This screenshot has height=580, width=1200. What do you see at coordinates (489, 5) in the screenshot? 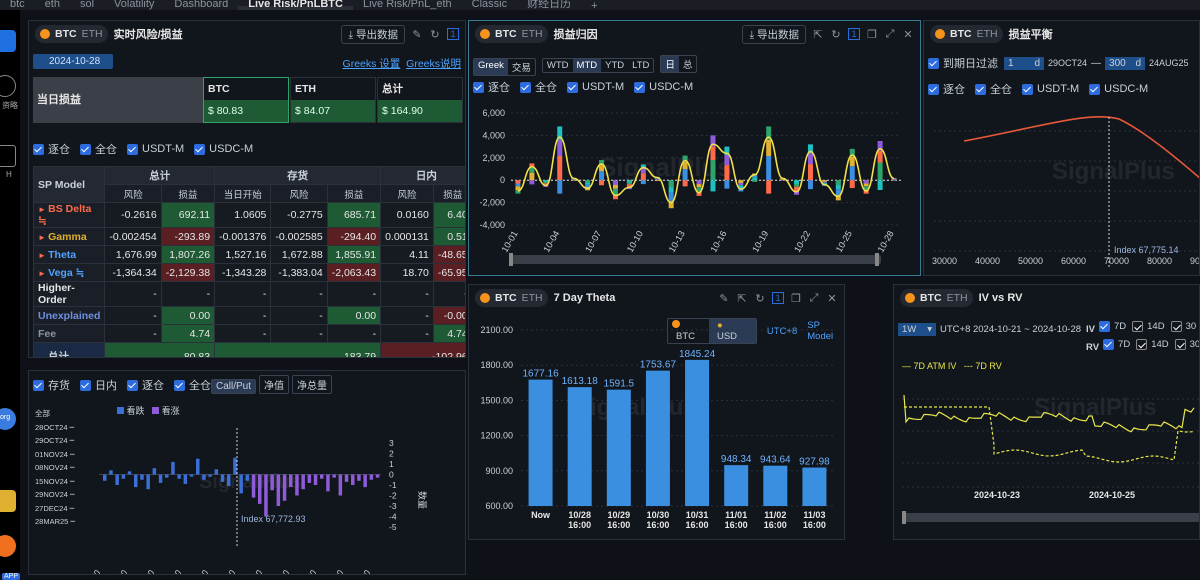
I see `top-tab: Classic` at bounding box center [489, 5].